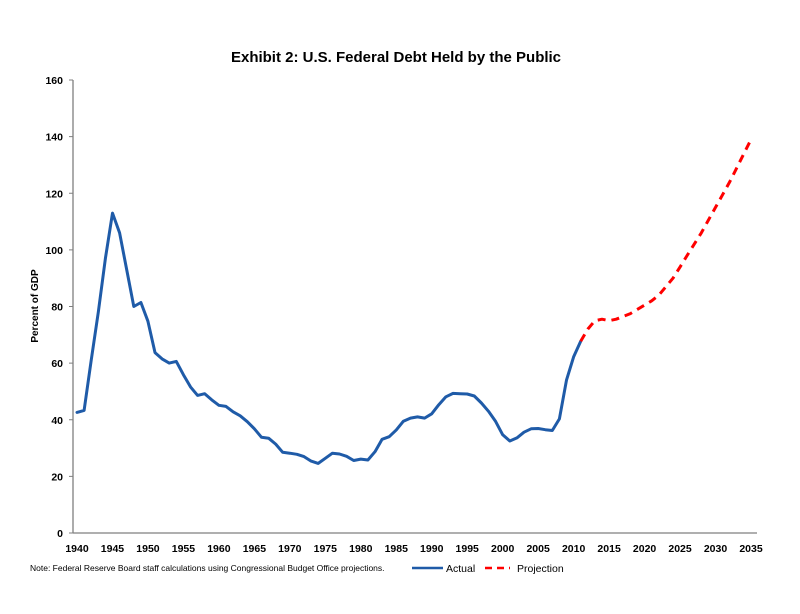  I want to click on x-tick-label: 1980, so click(361, 549).